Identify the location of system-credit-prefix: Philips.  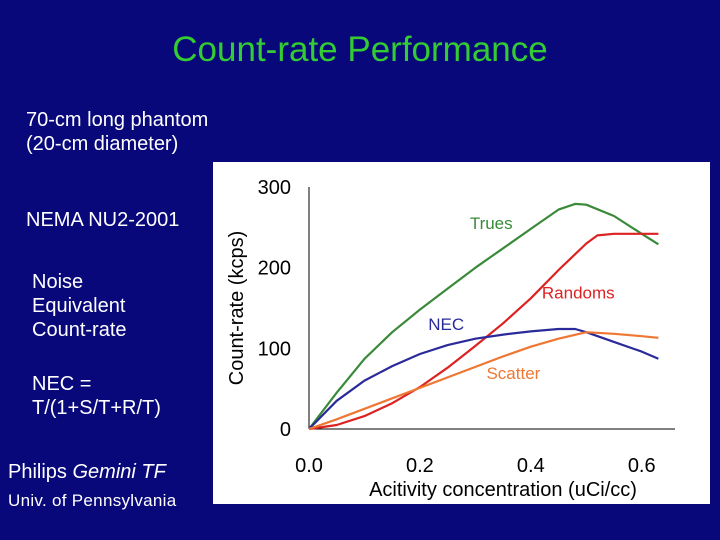
(40, 472).